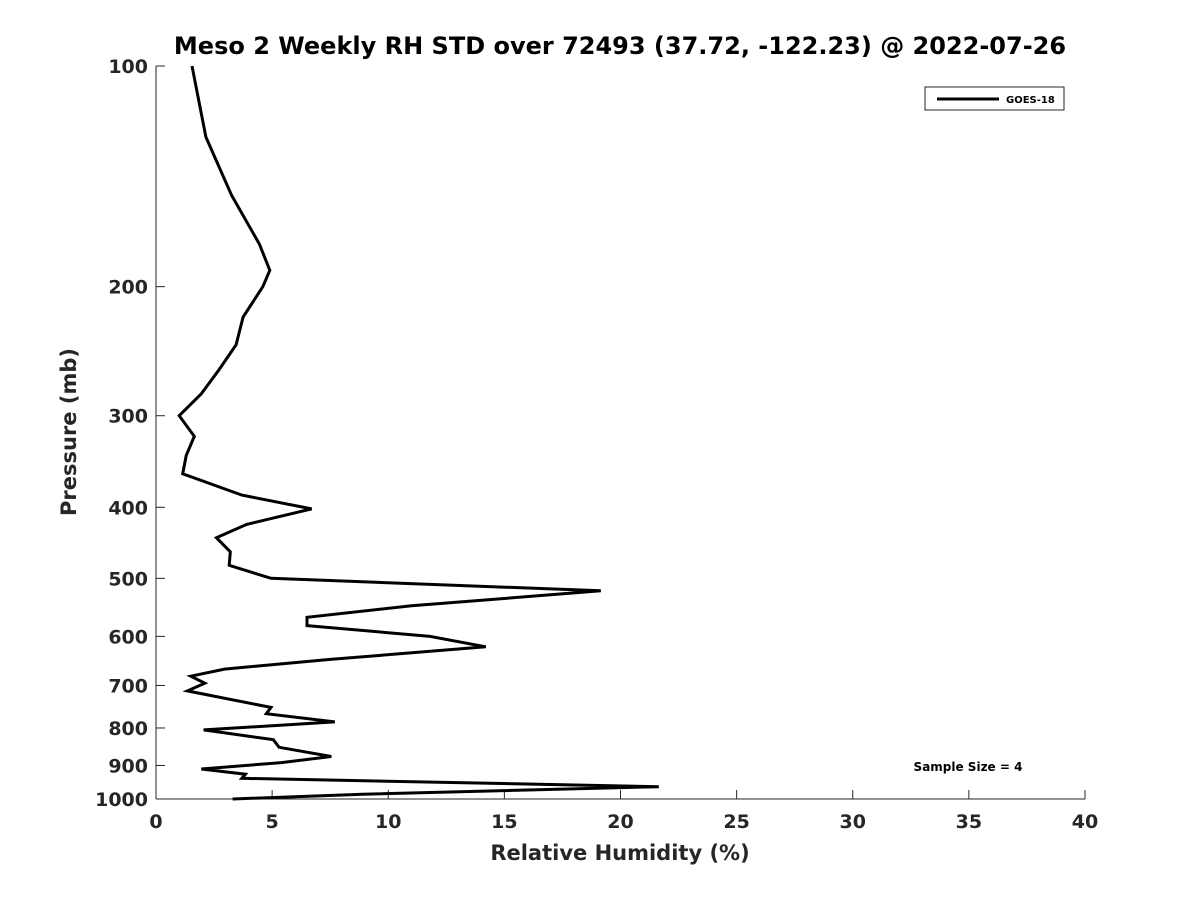 The image size is (1200, 900). Describe the element at coordinates (121, 800) in the screenshot. I see `y-tick-label: 1000` at that location.